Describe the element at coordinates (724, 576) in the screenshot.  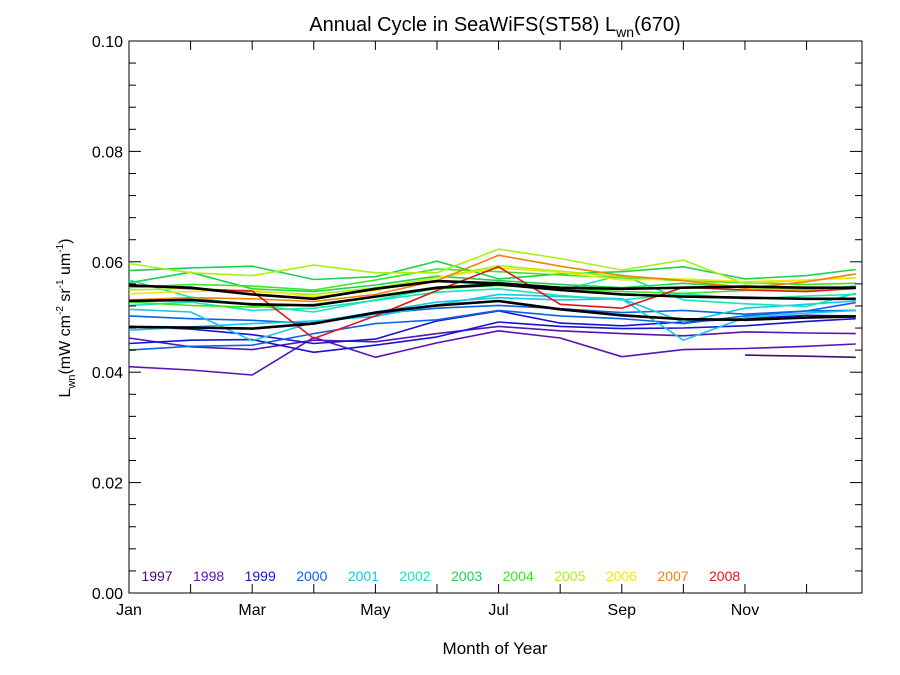
I see `legend-entry-2008: 2008` at that location.